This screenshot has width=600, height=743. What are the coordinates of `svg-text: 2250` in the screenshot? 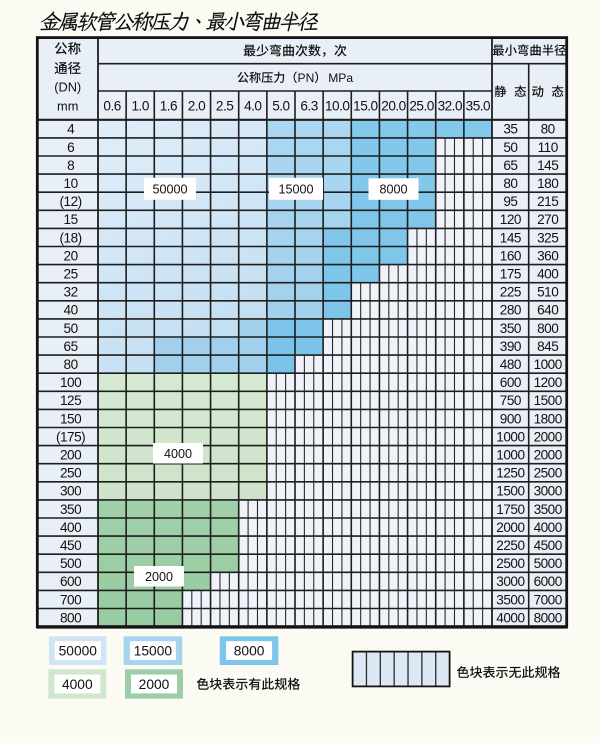 It's located at (510, 545).